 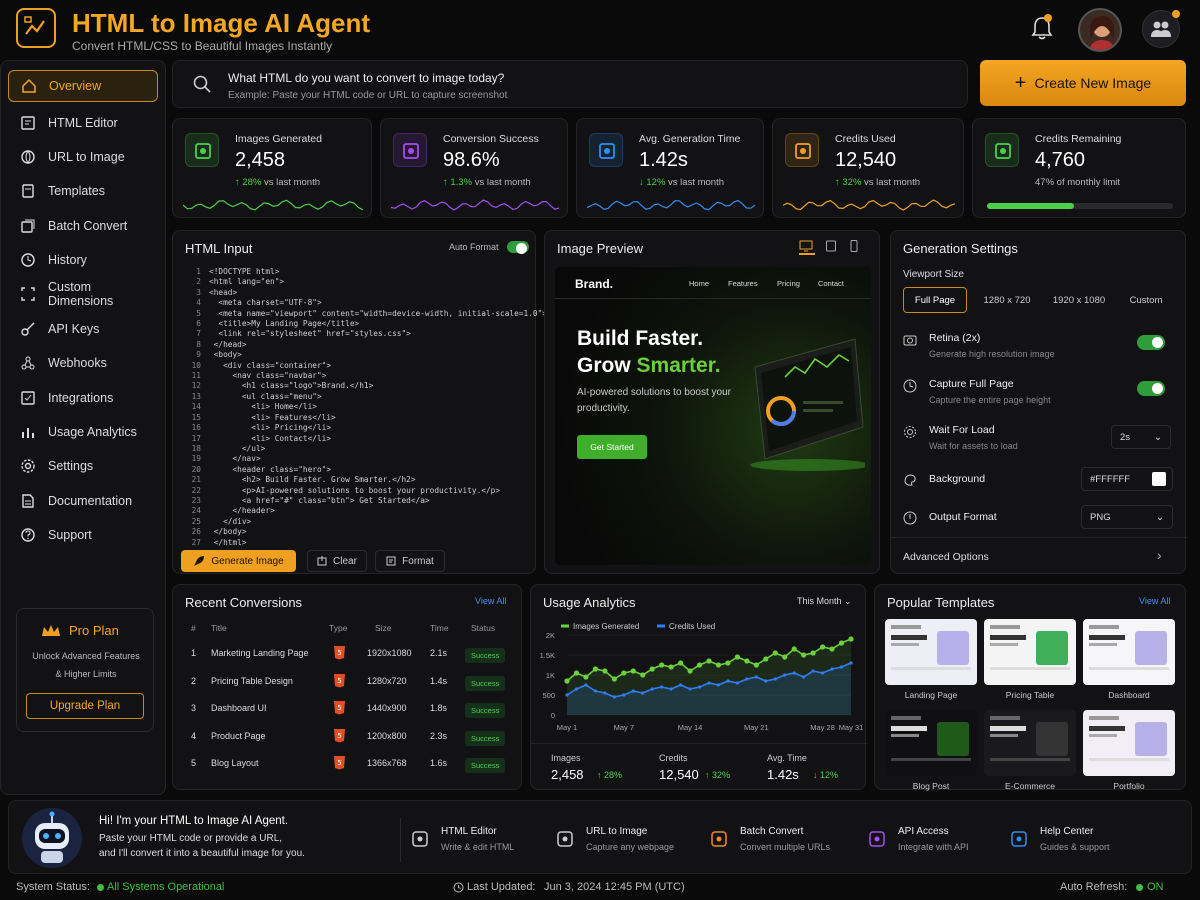 What do you see at coordinates (85, 706) in the screenshot?
I see `upgrade-plan-button: Upgrade Plan` at bounding box center [85, 706].